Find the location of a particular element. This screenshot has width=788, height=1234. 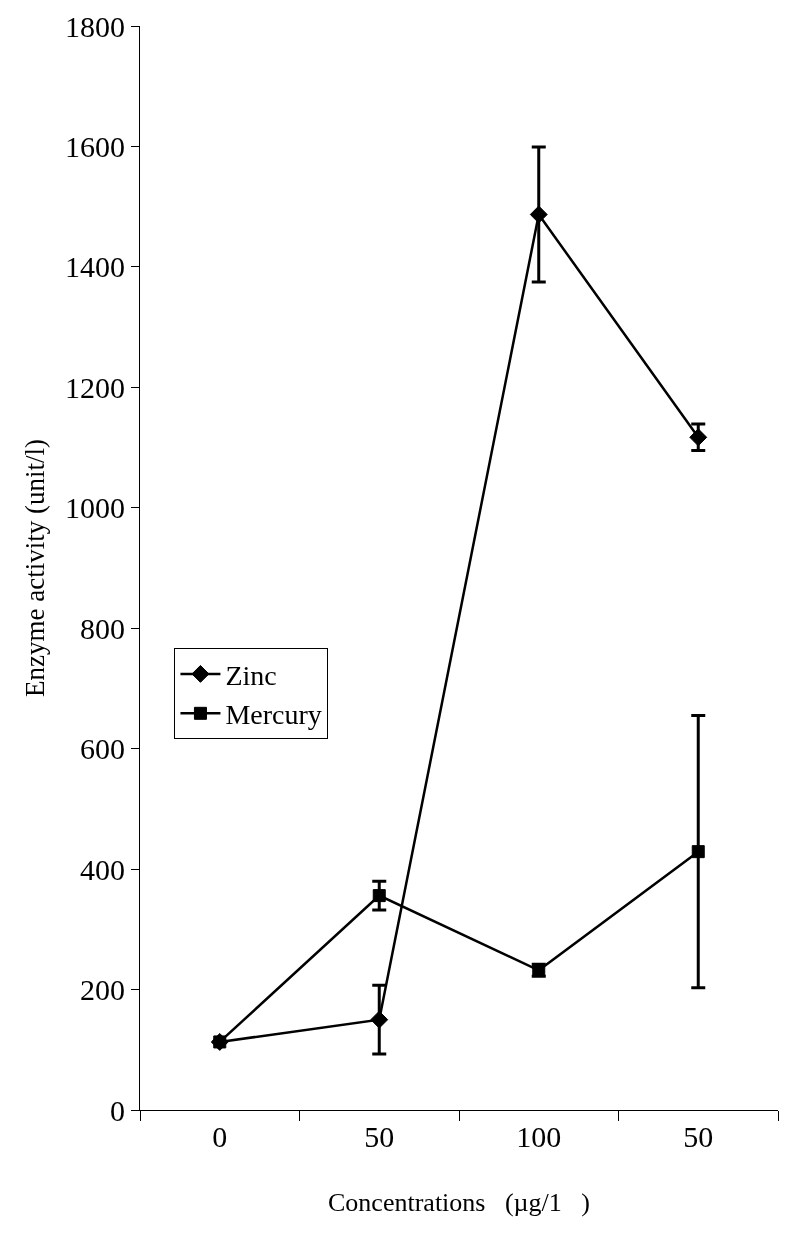

y-tick-label: 1000 is located at coordinates (95, 508).